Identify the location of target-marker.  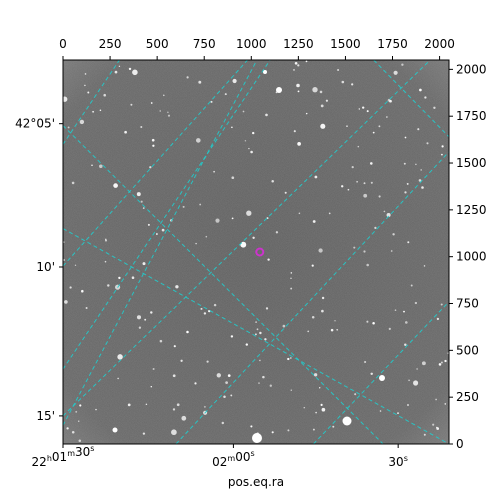
(260, 252).